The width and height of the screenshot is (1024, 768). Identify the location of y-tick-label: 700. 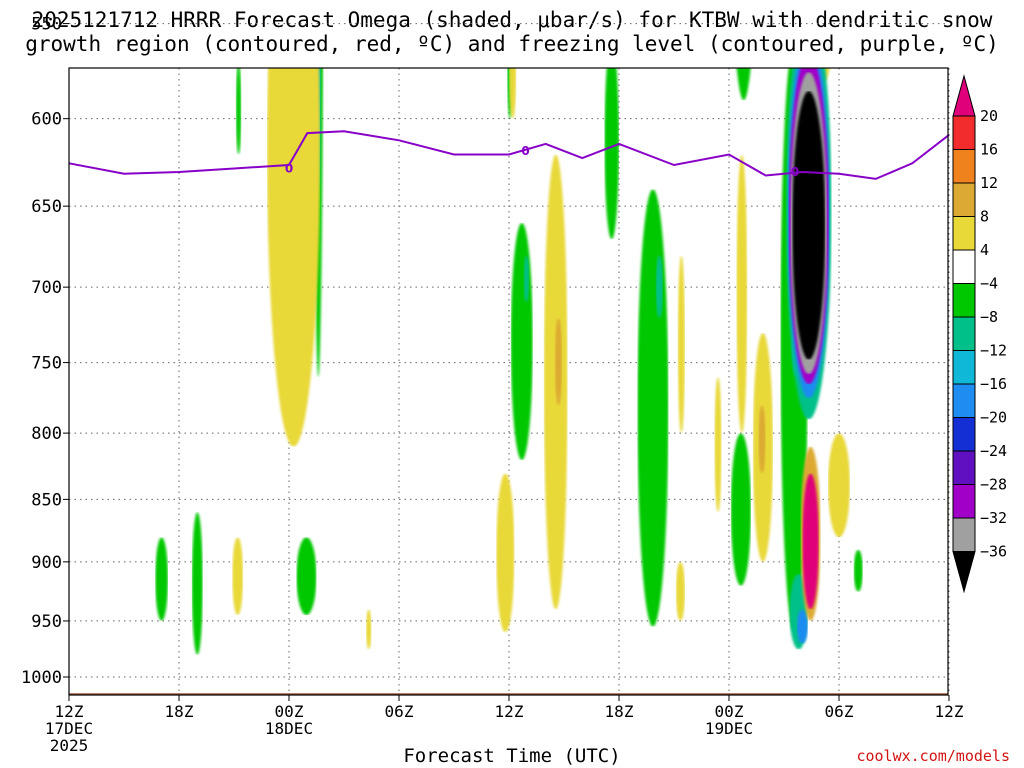
(46, 288).